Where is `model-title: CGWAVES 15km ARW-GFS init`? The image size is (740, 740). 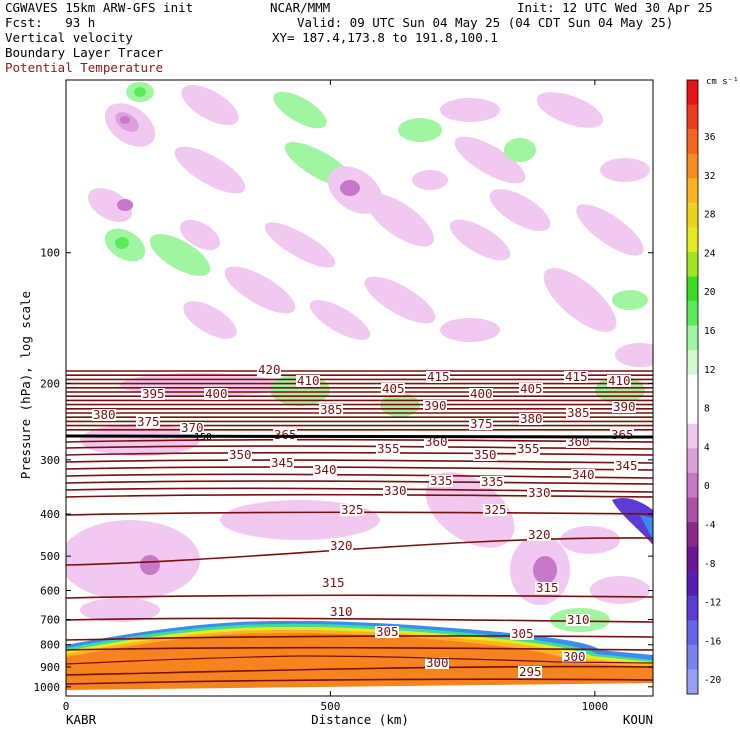
model-title: CGWAVES 15km ARW-GFS init is located at coordinates (99, 7).